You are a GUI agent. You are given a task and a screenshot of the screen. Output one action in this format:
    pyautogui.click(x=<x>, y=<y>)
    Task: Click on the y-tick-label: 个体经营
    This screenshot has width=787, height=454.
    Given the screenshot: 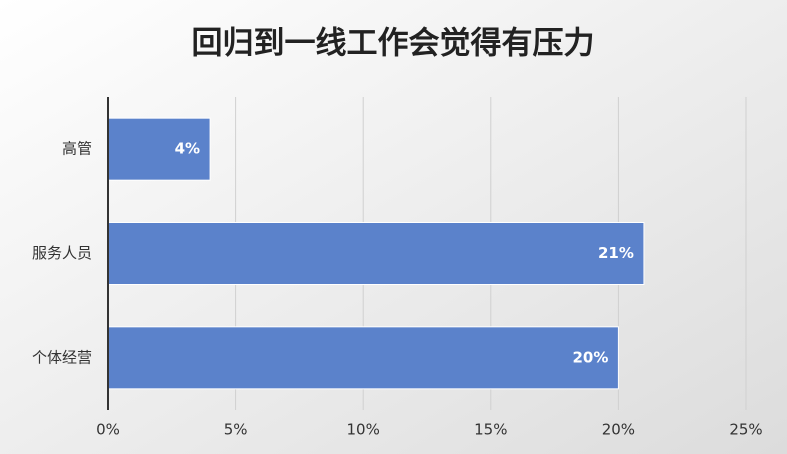 What is the action you would take?
    pyautogui.click(x=62, y=357)
    